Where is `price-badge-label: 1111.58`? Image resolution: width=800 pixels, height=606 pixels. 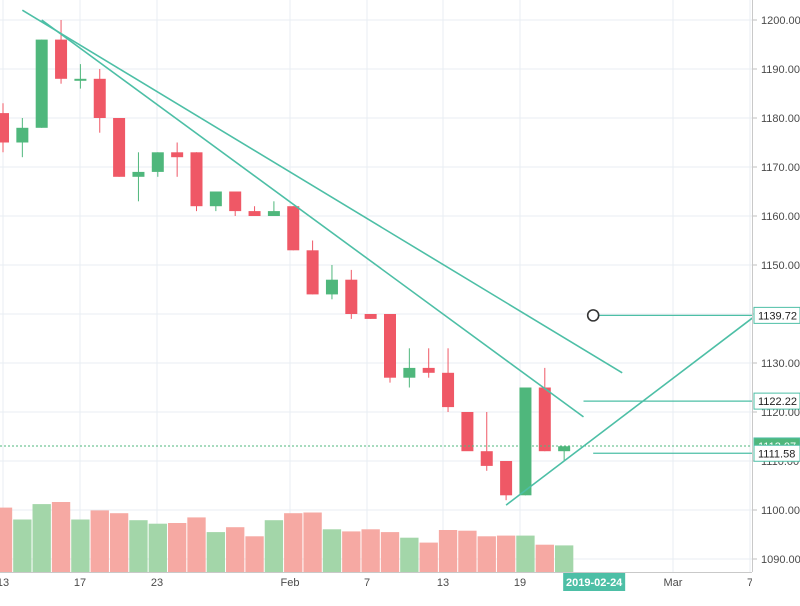
price-badge-label: 1111.58 is located at coordinates (776, 454).